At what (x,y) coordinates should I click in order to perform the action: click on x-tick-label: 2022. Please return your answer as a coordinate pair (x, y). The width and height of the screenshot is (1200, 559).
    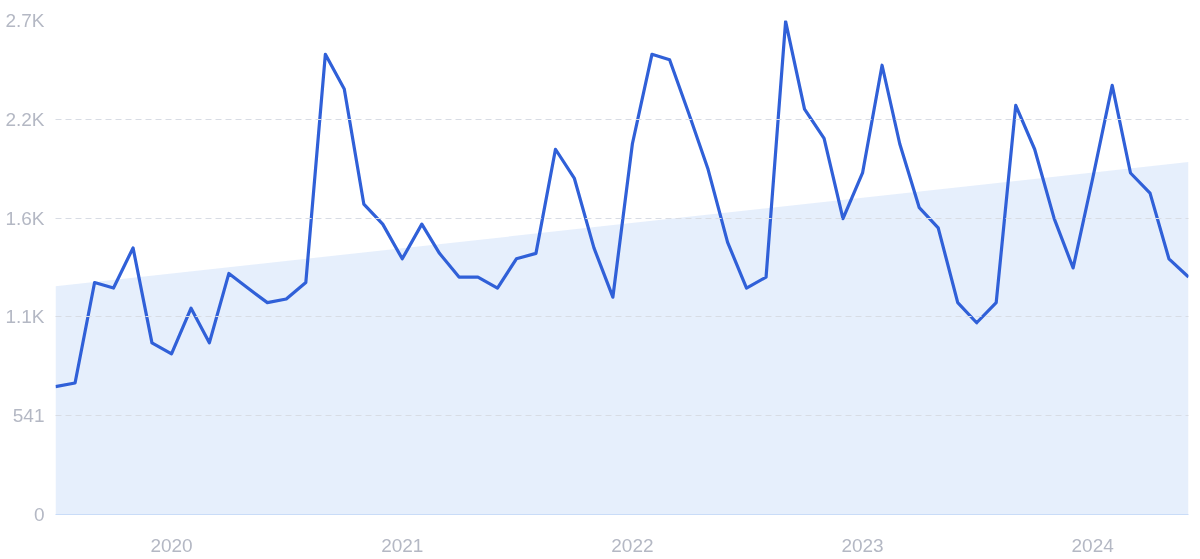
    Looking at the image, I should click on (632, 545).